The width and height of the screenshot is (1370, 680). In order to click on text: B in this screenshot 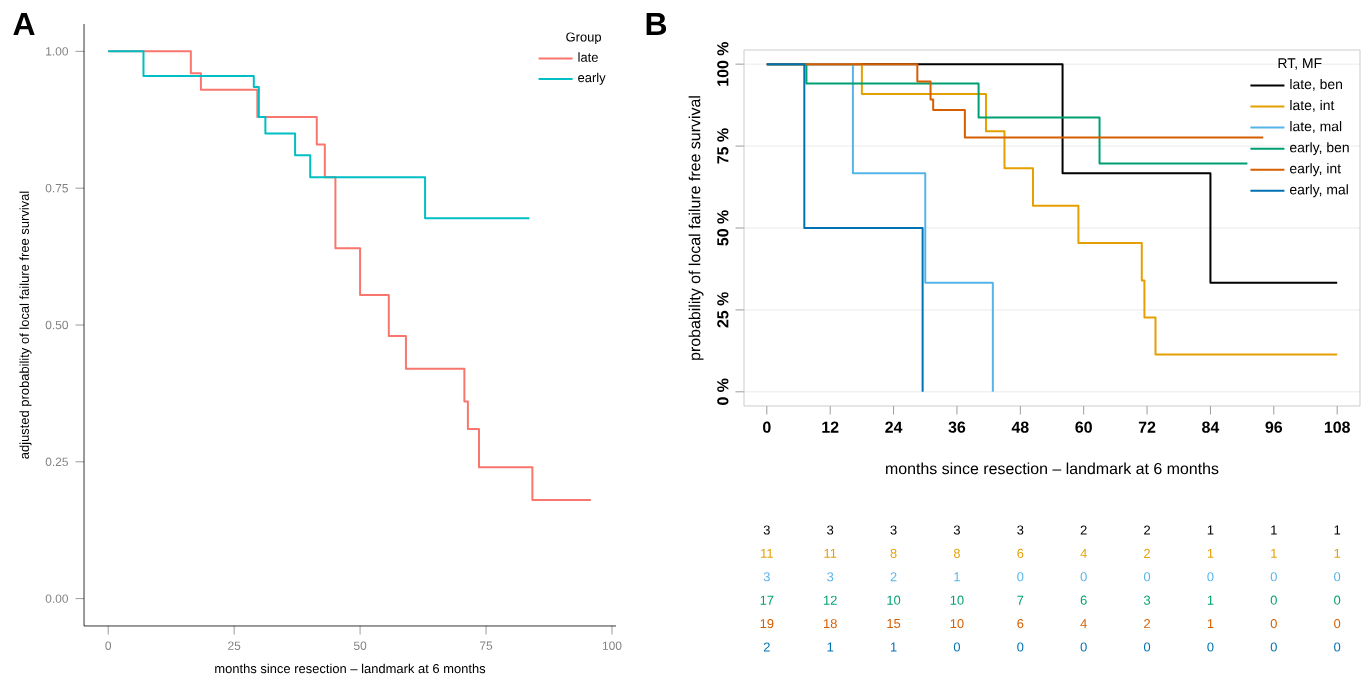, I will do `click(656, 24)`.